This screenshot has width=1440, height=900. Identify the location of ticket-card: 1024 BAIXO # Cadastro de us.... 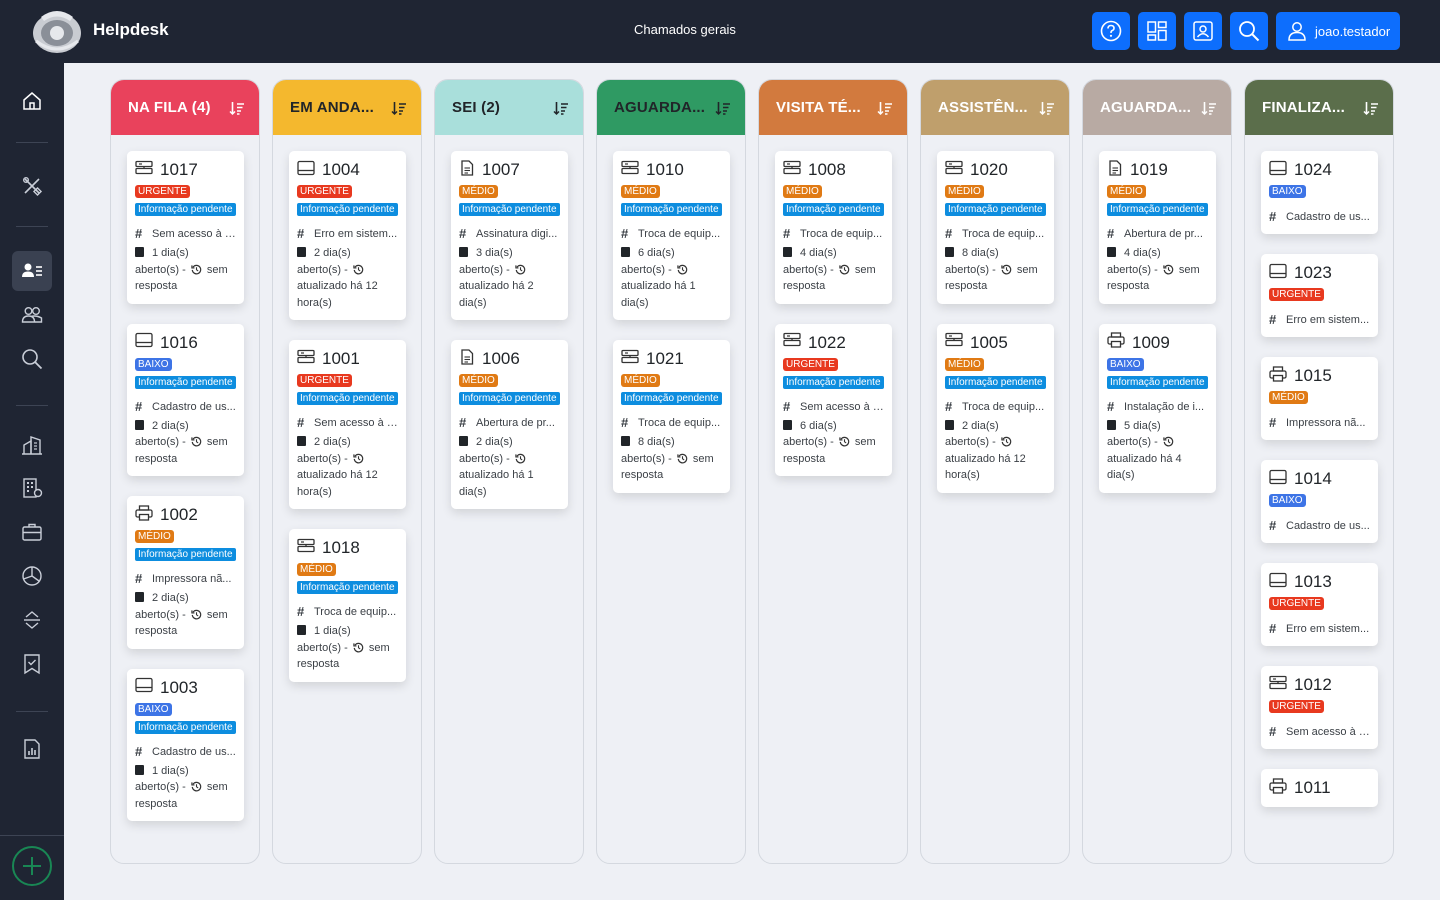
(1319, 192).